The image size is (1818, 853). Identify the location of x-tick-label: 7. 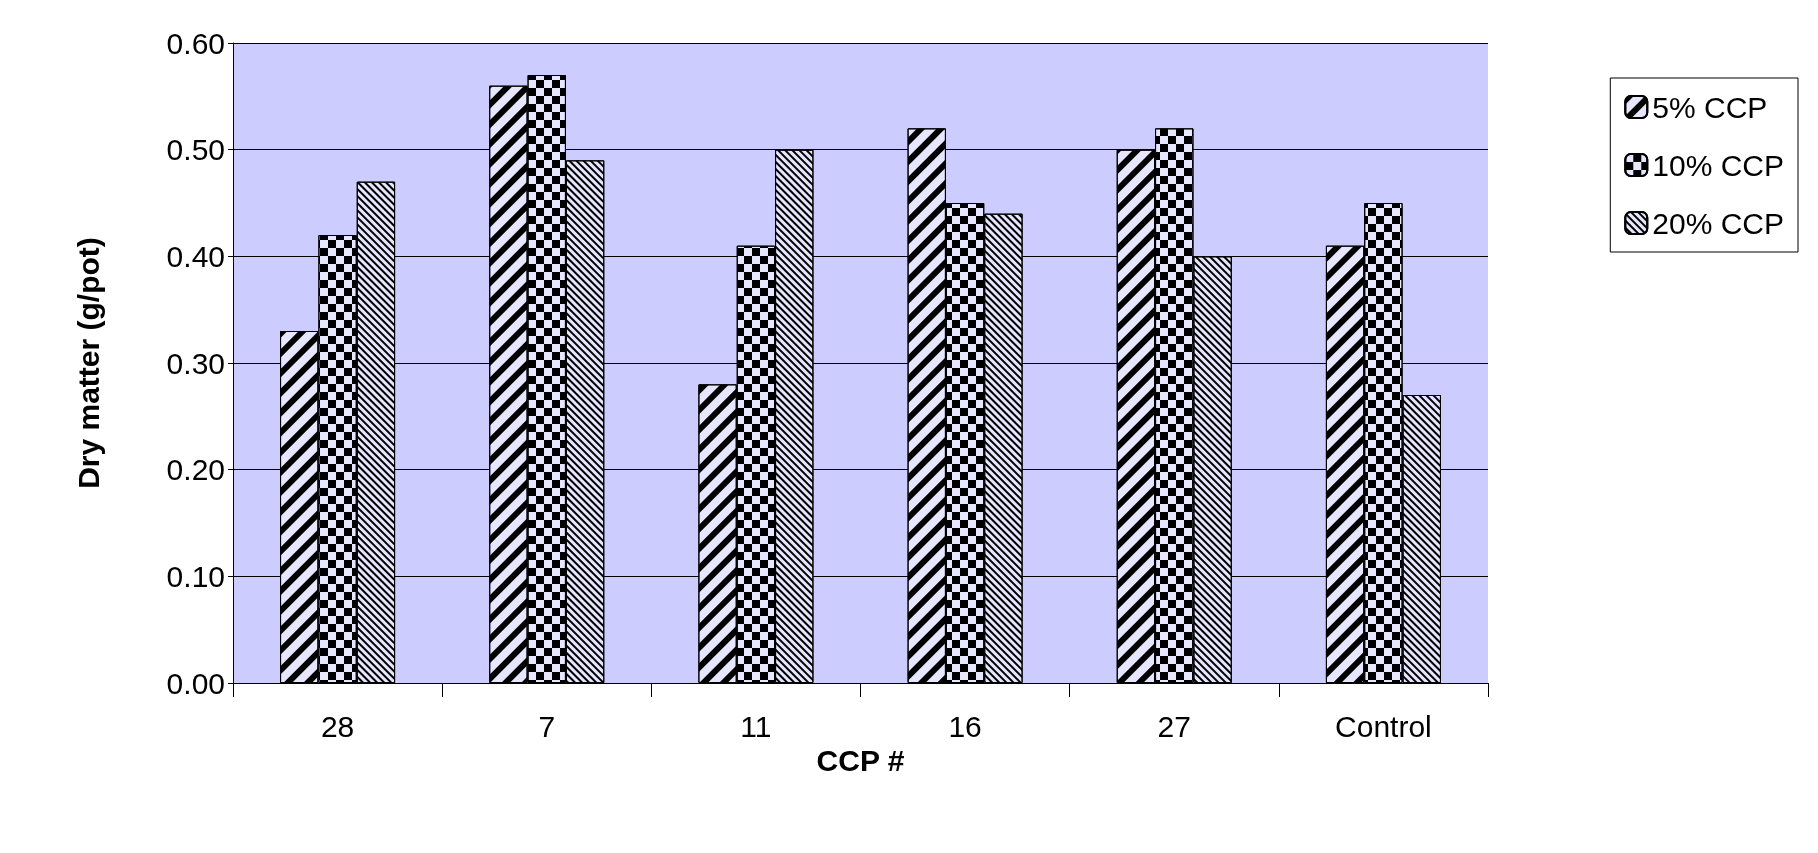
(547, 726).